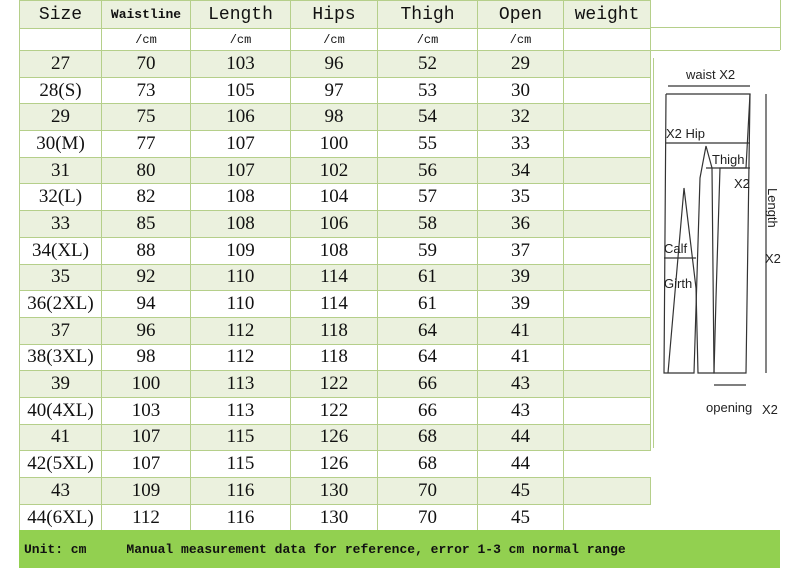 The width and height of the screenshot is (788, 571). I want to click on header-extension, so click(715, 25).